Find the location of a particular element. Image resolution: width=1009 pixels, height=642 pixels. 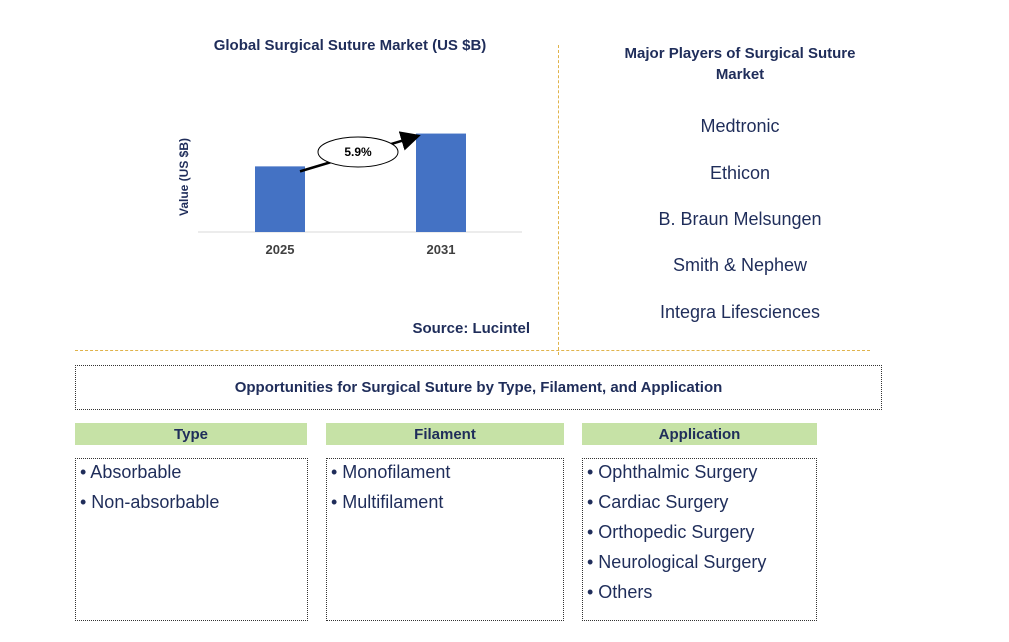

type-list: • Absorbable • Non-absorbable is located at coordinates (191, 539).